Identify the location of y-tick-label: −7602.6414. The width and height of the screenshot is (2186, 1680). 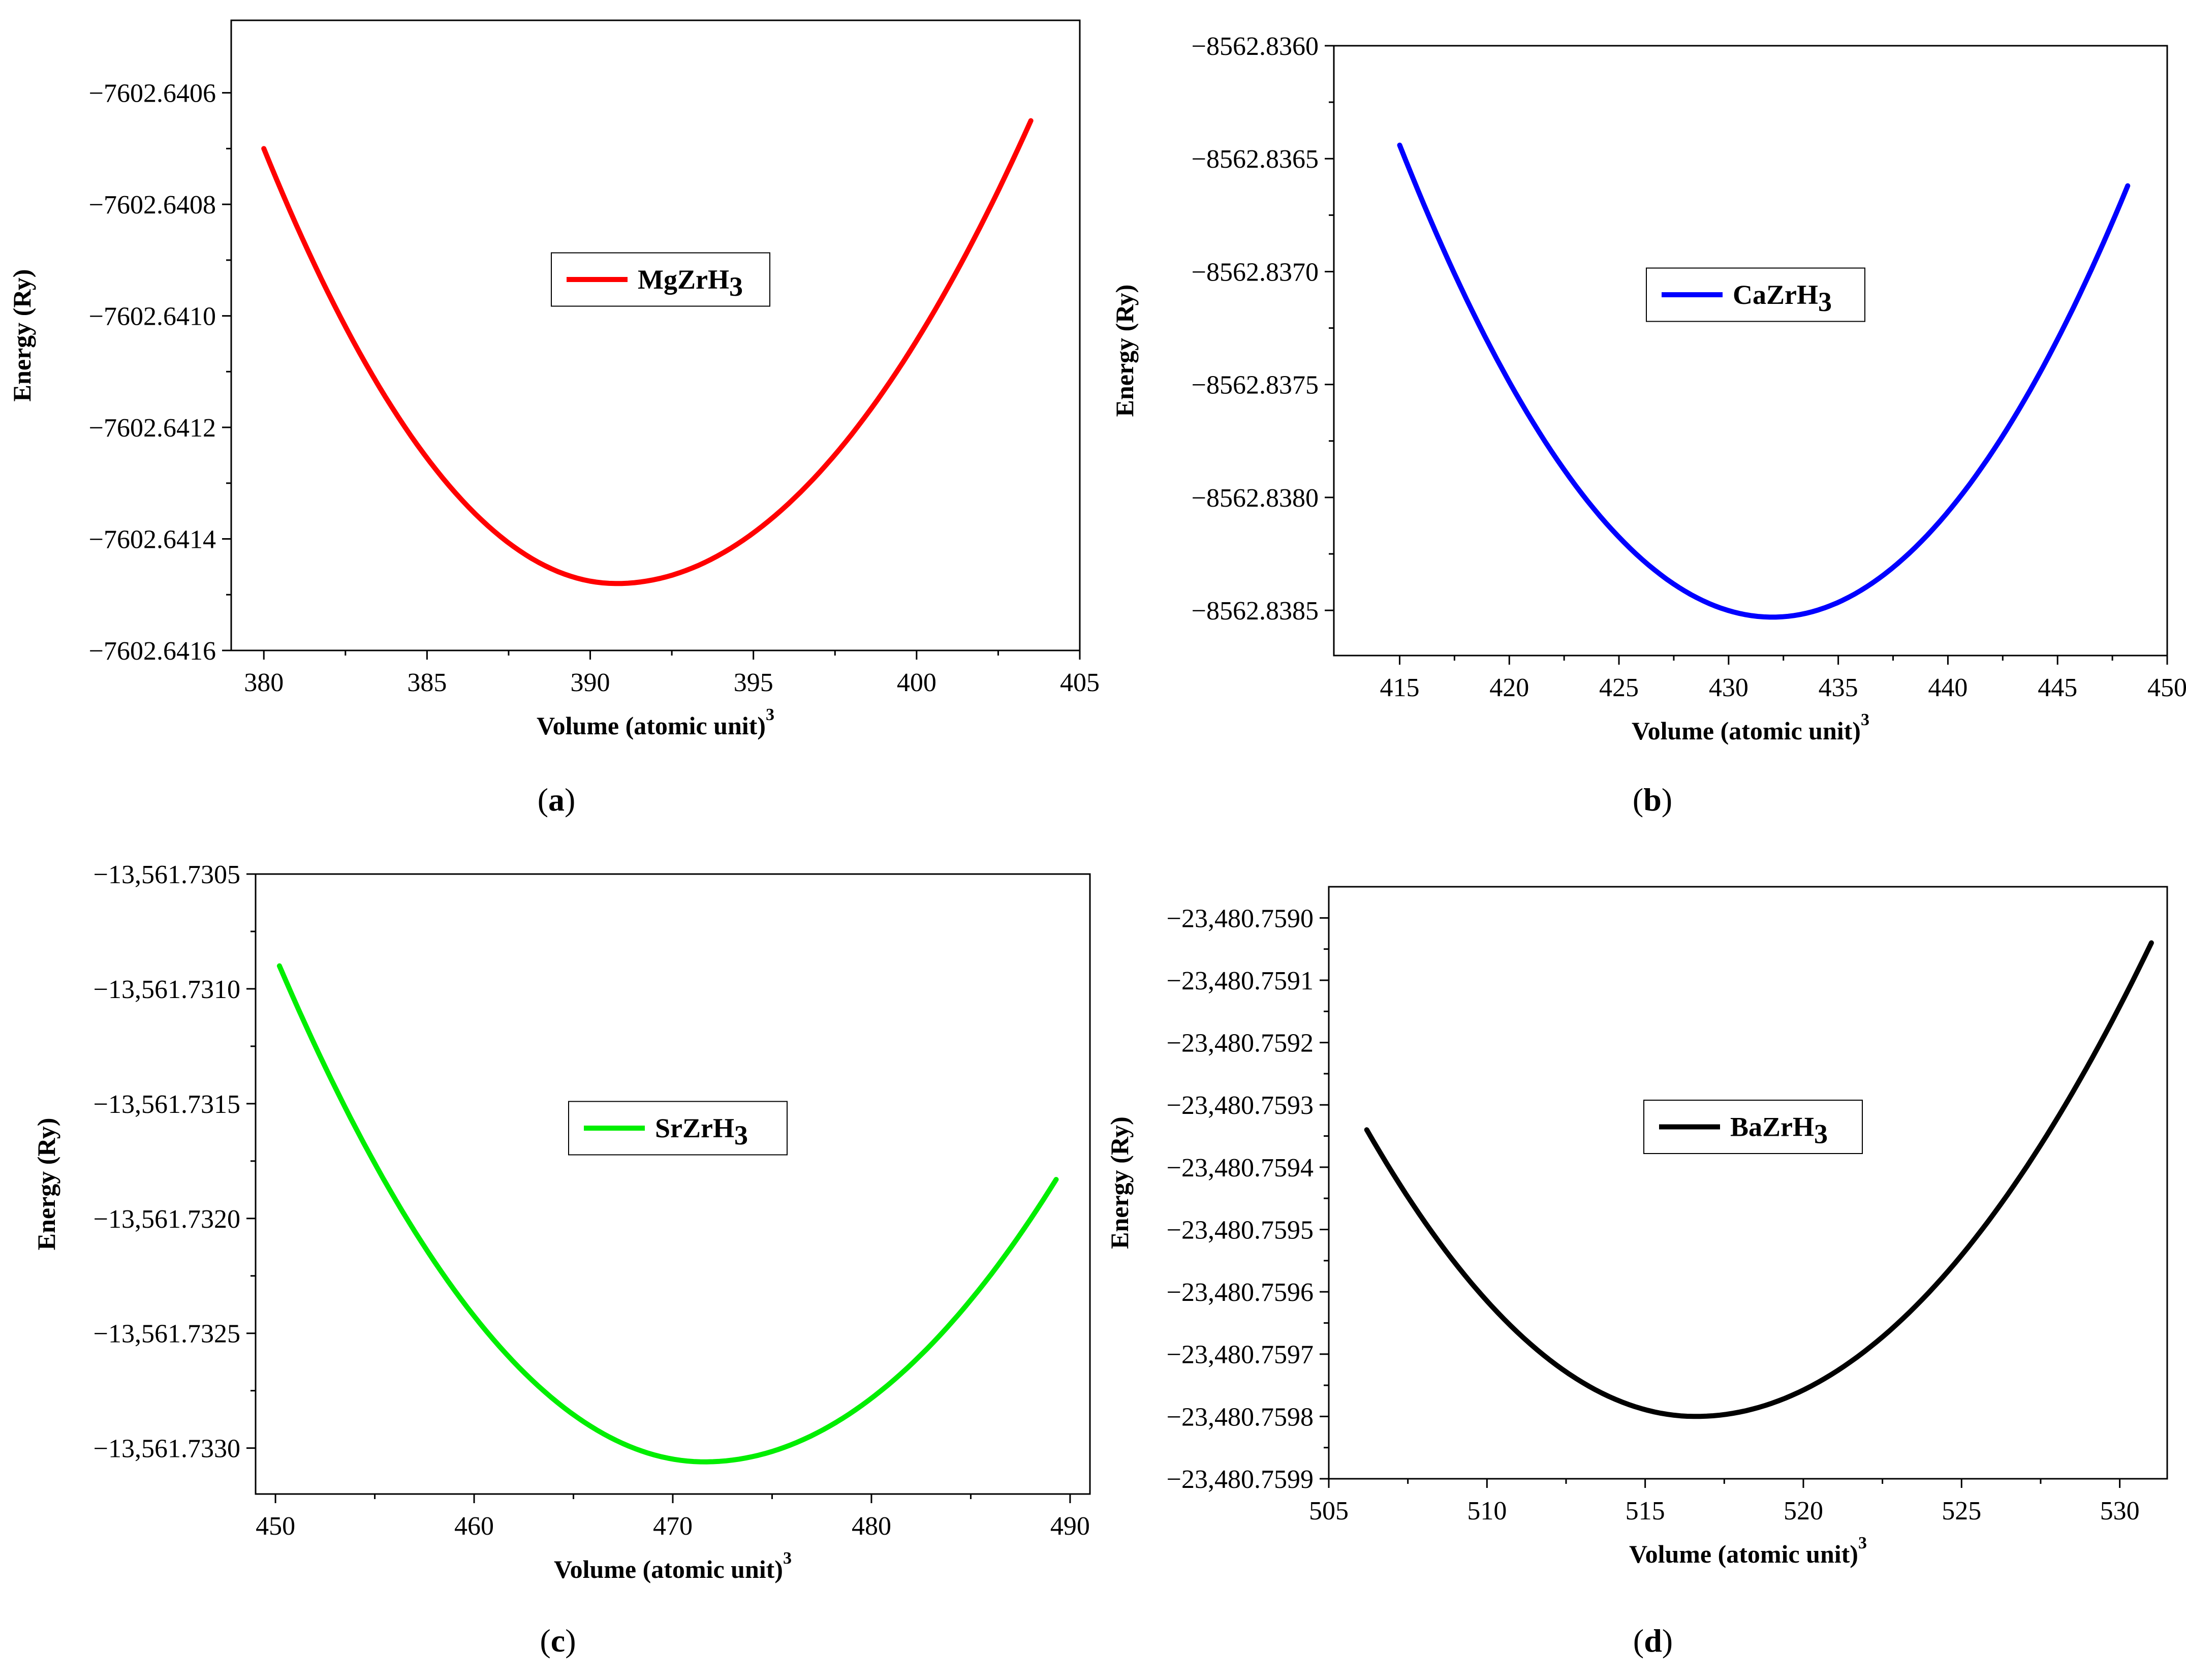
(152, 539).